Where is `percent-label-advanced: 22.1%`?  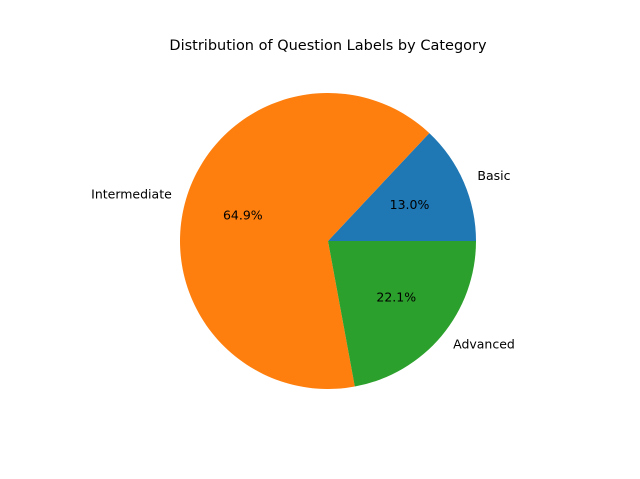
percent-label-advanced: 22.1% is located at coordinates (396, 296).